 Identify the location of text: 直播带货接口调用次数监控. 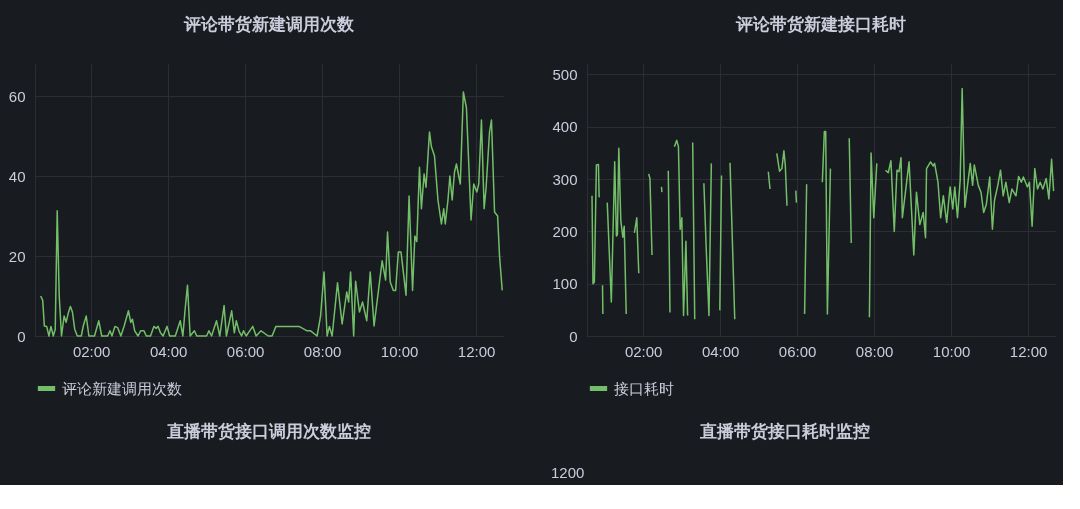
(268, 431).